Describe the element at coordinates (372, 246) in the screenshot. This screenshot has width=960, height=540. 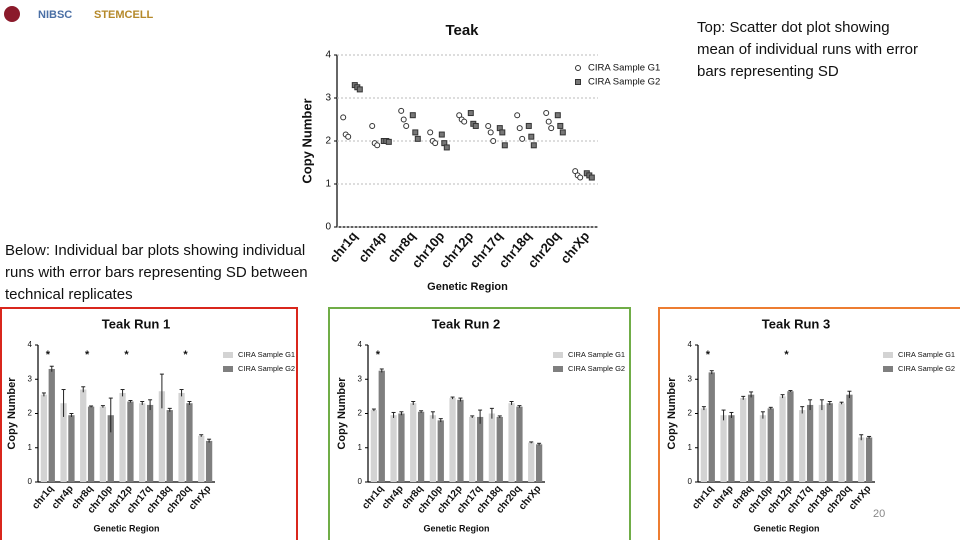
I see `x-tick-label: chr4p` at that location.